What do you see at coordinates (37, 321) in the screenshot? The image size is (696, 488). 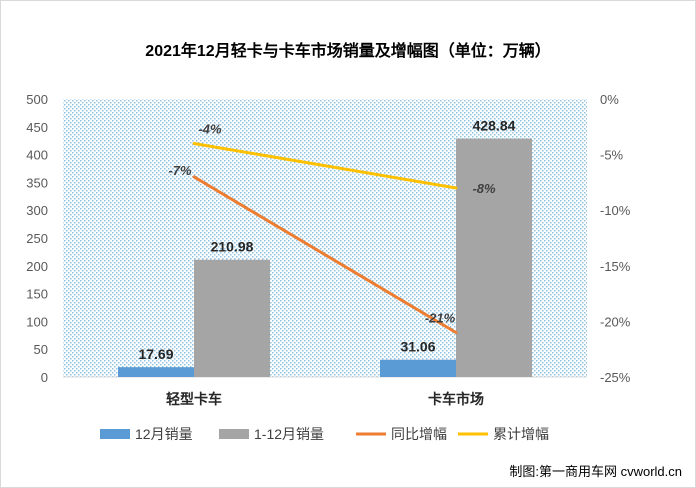 I see `left-tick-label: 100` at bounding box center [37, 321].